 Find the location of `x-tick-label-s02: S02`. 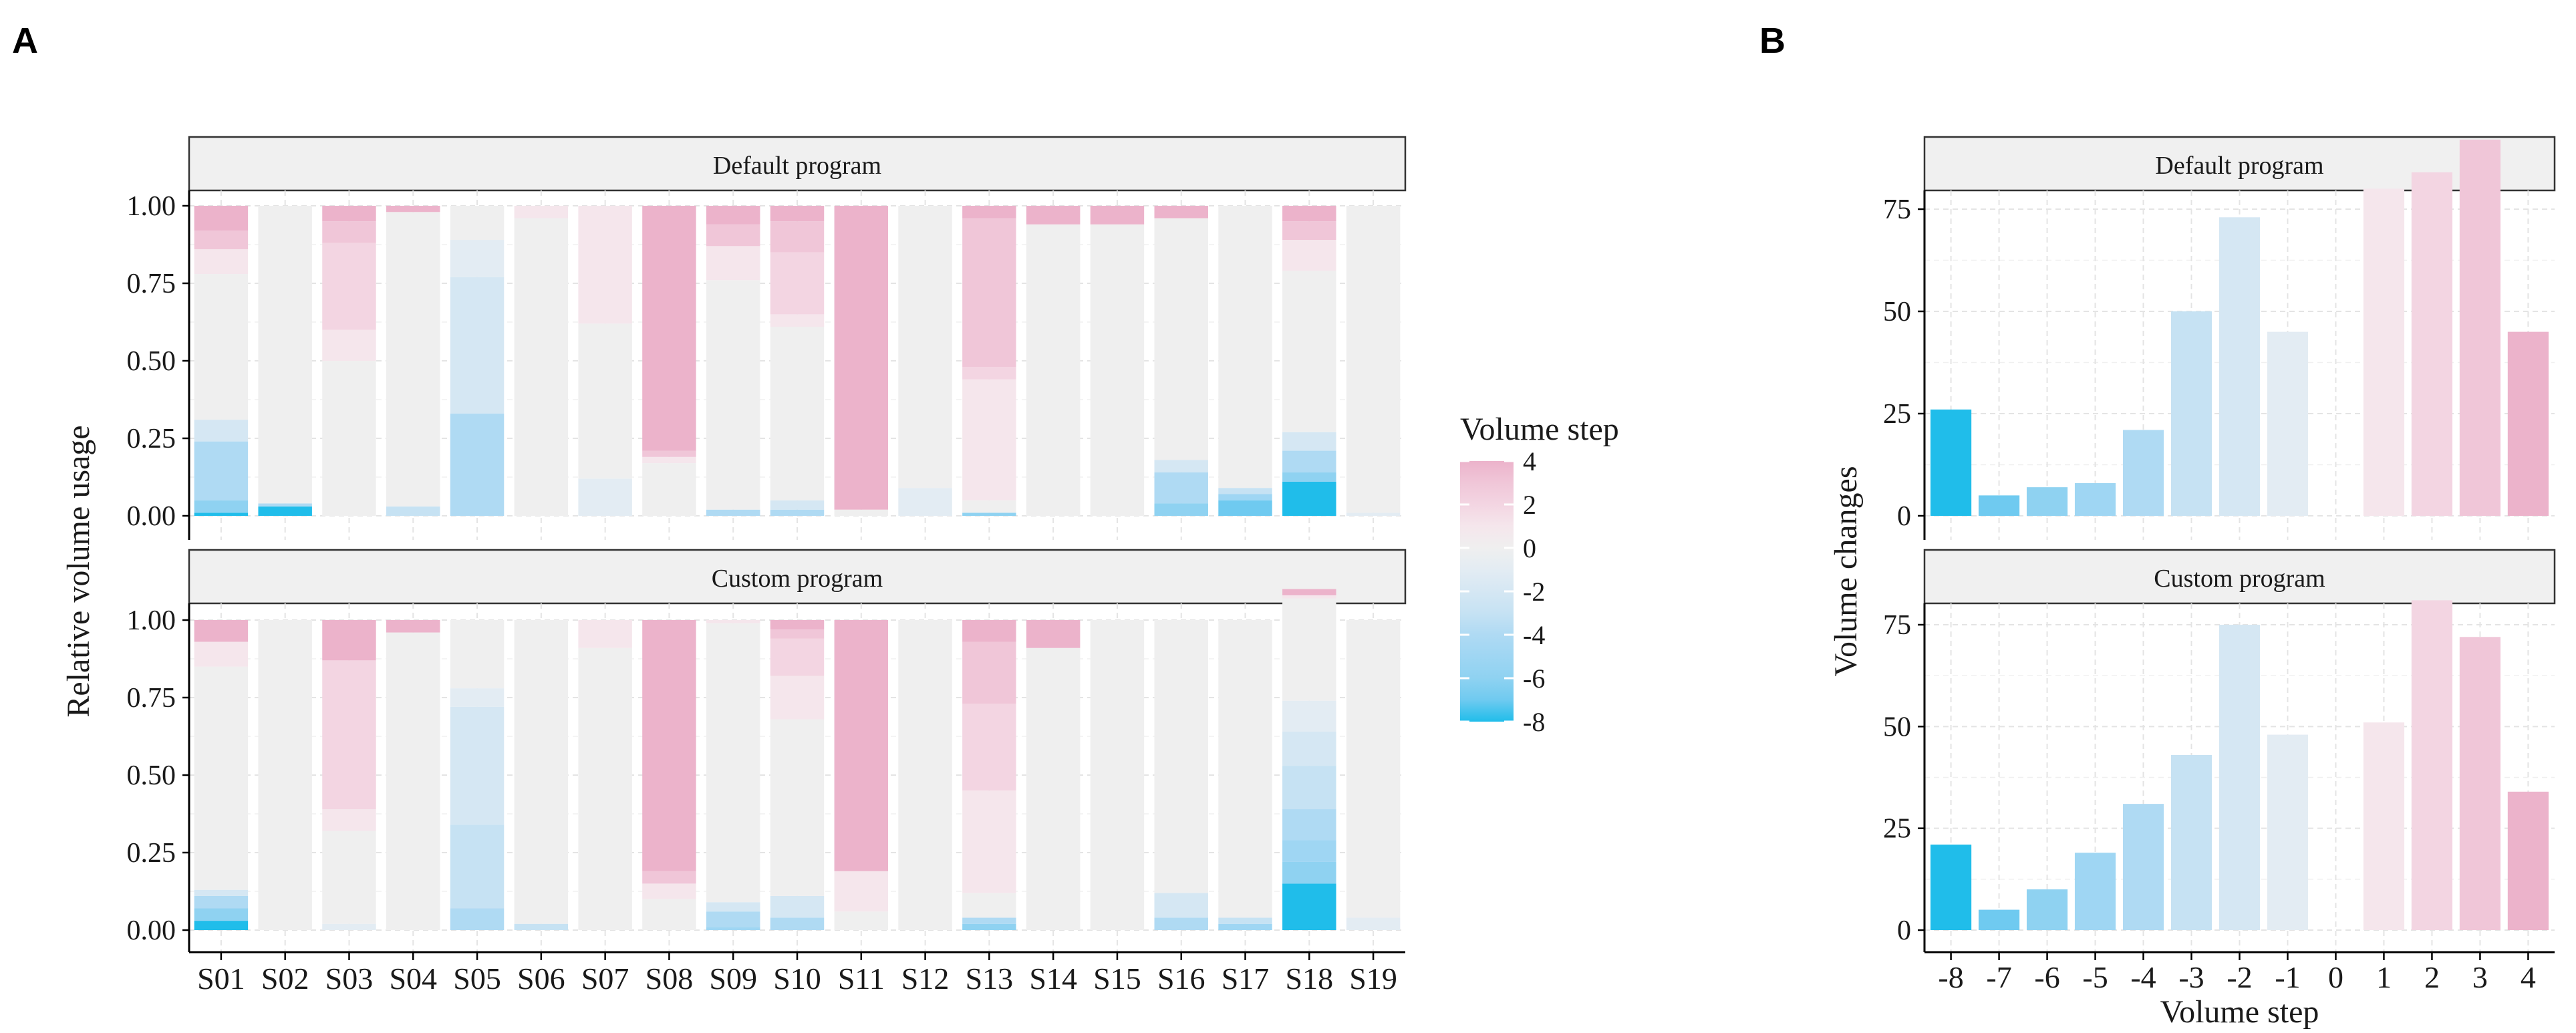

x-tick-label-s02: S02 is located at coordinates (285, 979).